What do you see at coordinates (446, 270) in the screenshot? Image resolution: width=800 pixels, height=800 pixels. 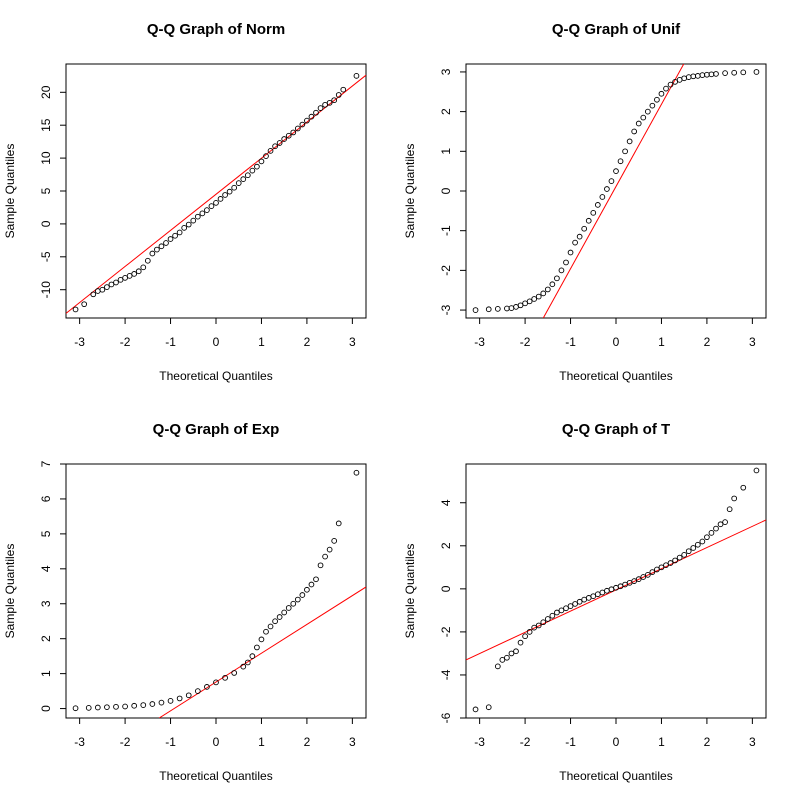 I see `y-tick-label: -2` at bounding box center [446, 270].